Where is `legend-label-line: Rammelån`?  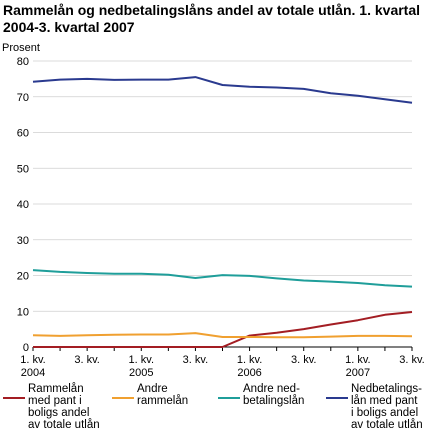
legend-label-line: Rammelån is located at coordinates (56, 389).